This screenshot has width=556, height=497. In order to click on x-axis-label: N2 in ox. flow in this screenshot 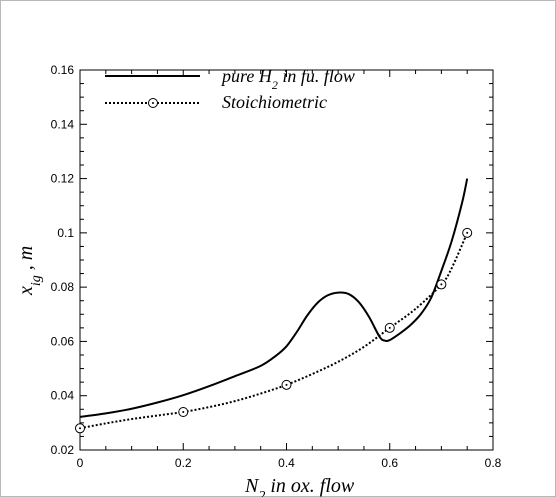, I will do `click(299, 486)`.